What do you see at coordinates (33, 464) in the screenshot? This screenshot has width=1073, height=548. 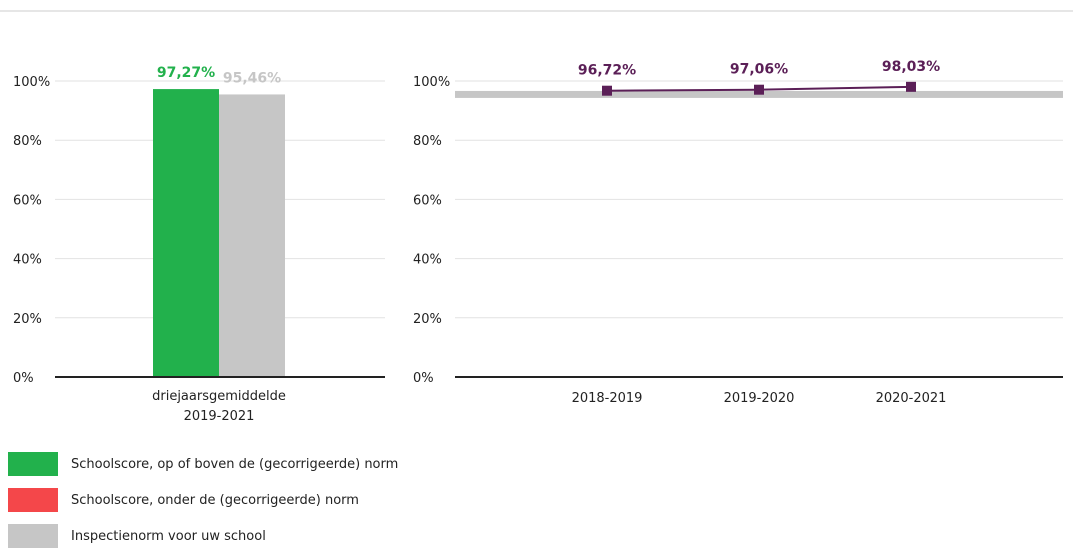 I see `legend-swatch-above-norm` at bounding box center [33, 464].